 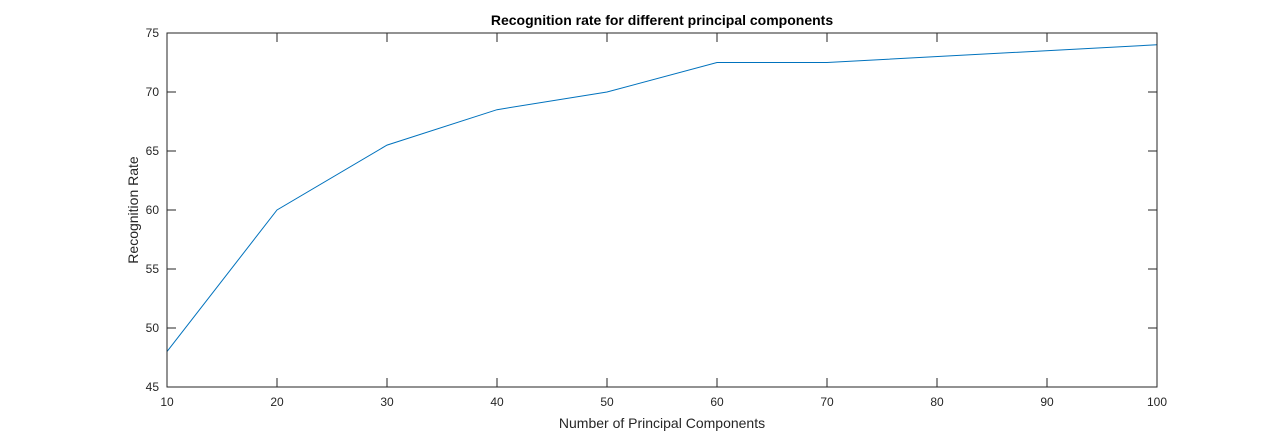 What do you see at coordinates (937, 402) in the screenshot?
I see `x-tick-label: 80` at bounding box center [937, 402].